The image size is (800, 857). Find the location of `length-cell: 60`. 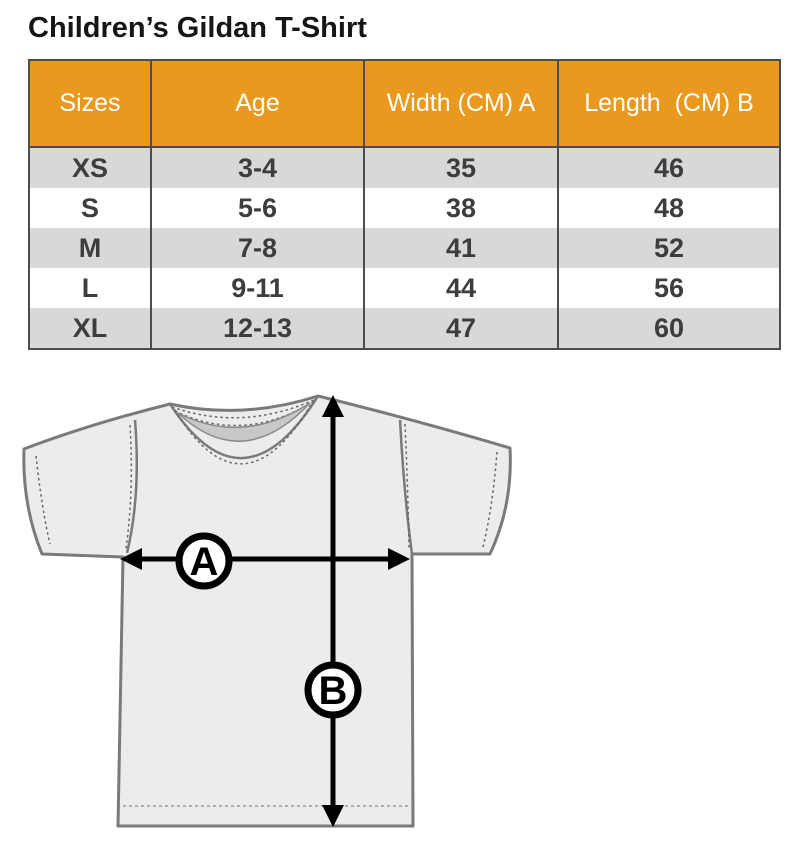

length-cell: 60 is located at coordinates (669, 328).